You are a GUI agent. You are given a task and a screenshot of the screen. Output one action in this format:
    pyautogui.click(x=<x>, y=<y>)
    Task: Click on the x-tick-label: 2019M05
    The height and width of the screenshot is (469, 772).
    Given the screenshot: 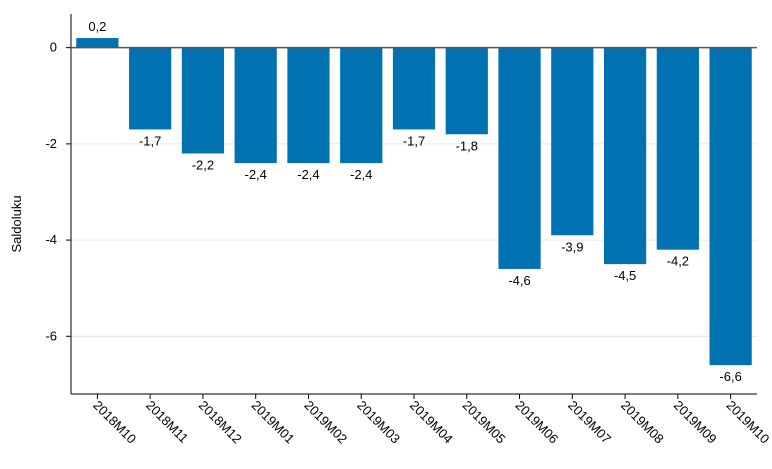 What is the action you would take?
    pyautogui.click(x=484, y=422)
    